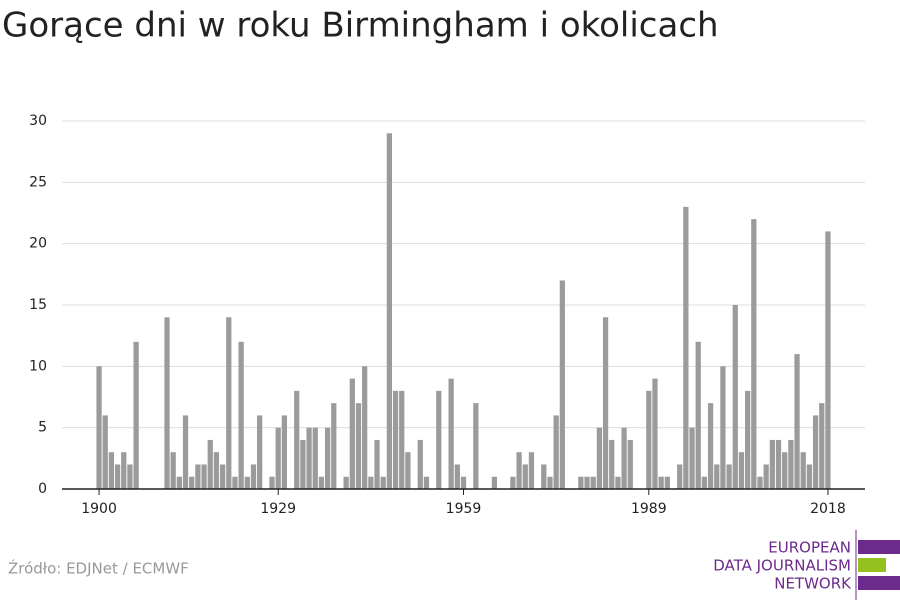 The height and width of the screenshot is (600, 900). What do you see at coordinates (38, 121) in the screenshot?
I see `y-tick-label: 30` at bounding box center [38, 121].